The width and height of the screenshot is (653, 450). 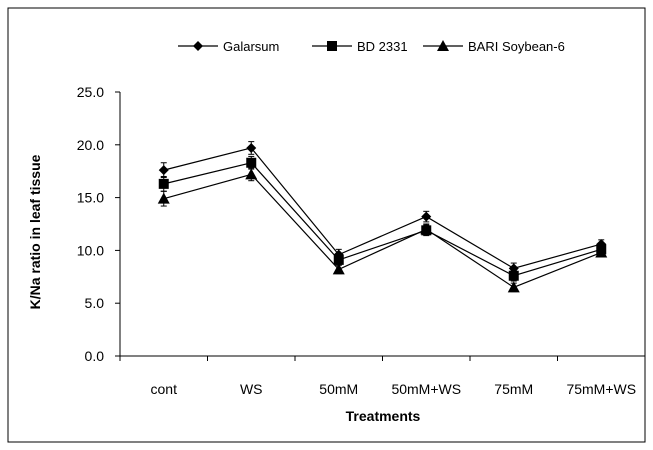 I want to click on legend-item: Galarsum, so click(x=228, y=46).